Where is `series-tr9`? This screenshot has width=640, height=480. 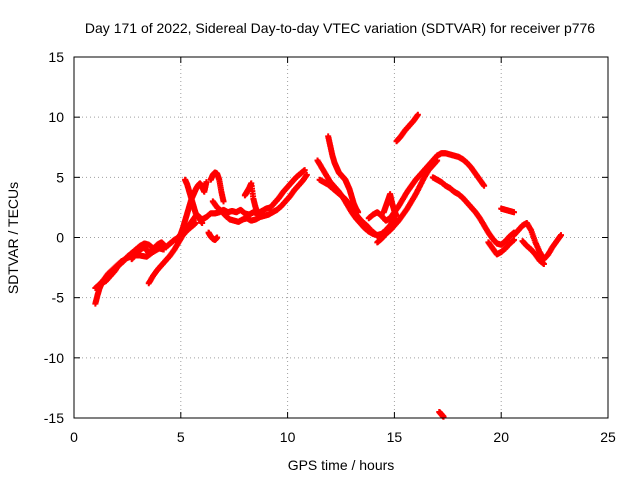 series-tr9 is located at coordinates (217, 187).